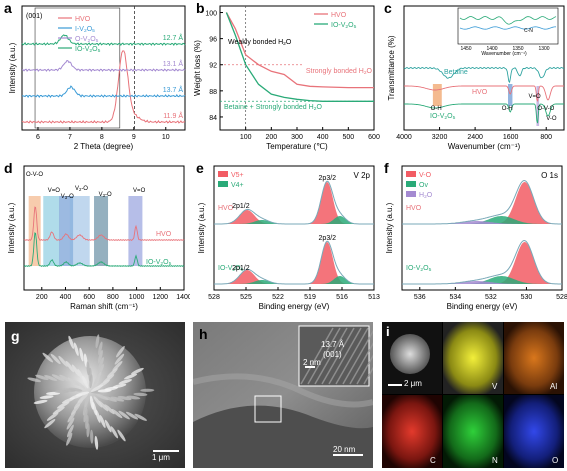  Describe the element at coordinates (173, 37) in the screenshot. I see `xrd-annotation-3: 12.7 Å` at that location.